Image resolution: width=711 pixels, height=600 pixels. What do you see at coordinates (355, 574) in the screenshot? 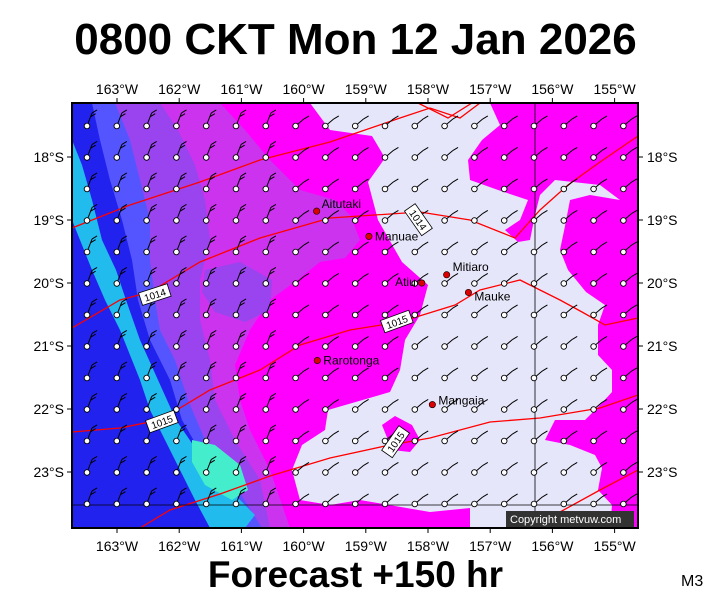
I see `forecast-label: Forecast +150 hr` at bounding box center [355, 574].